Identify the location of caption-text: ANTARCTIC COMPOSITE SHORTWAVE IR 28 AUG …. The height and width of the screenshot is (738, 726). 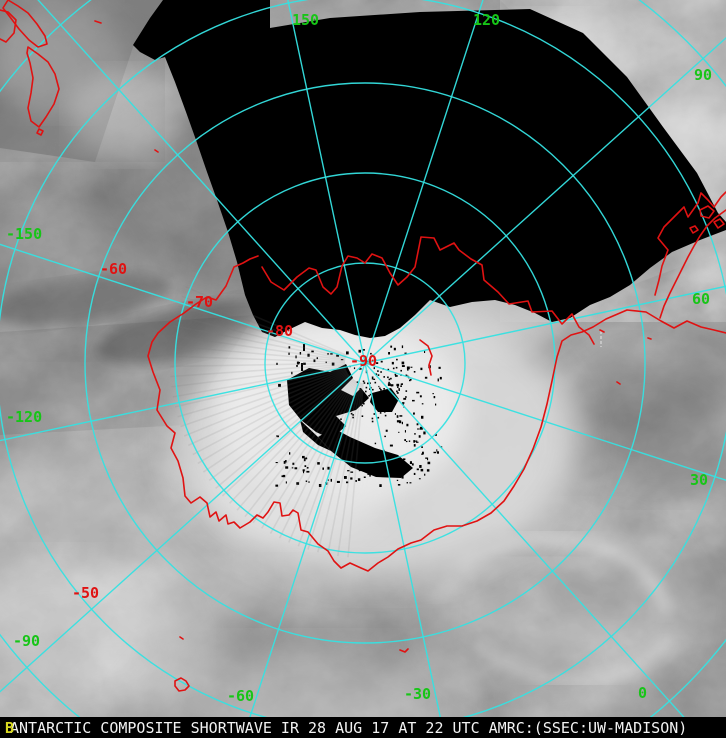
(349, 728).